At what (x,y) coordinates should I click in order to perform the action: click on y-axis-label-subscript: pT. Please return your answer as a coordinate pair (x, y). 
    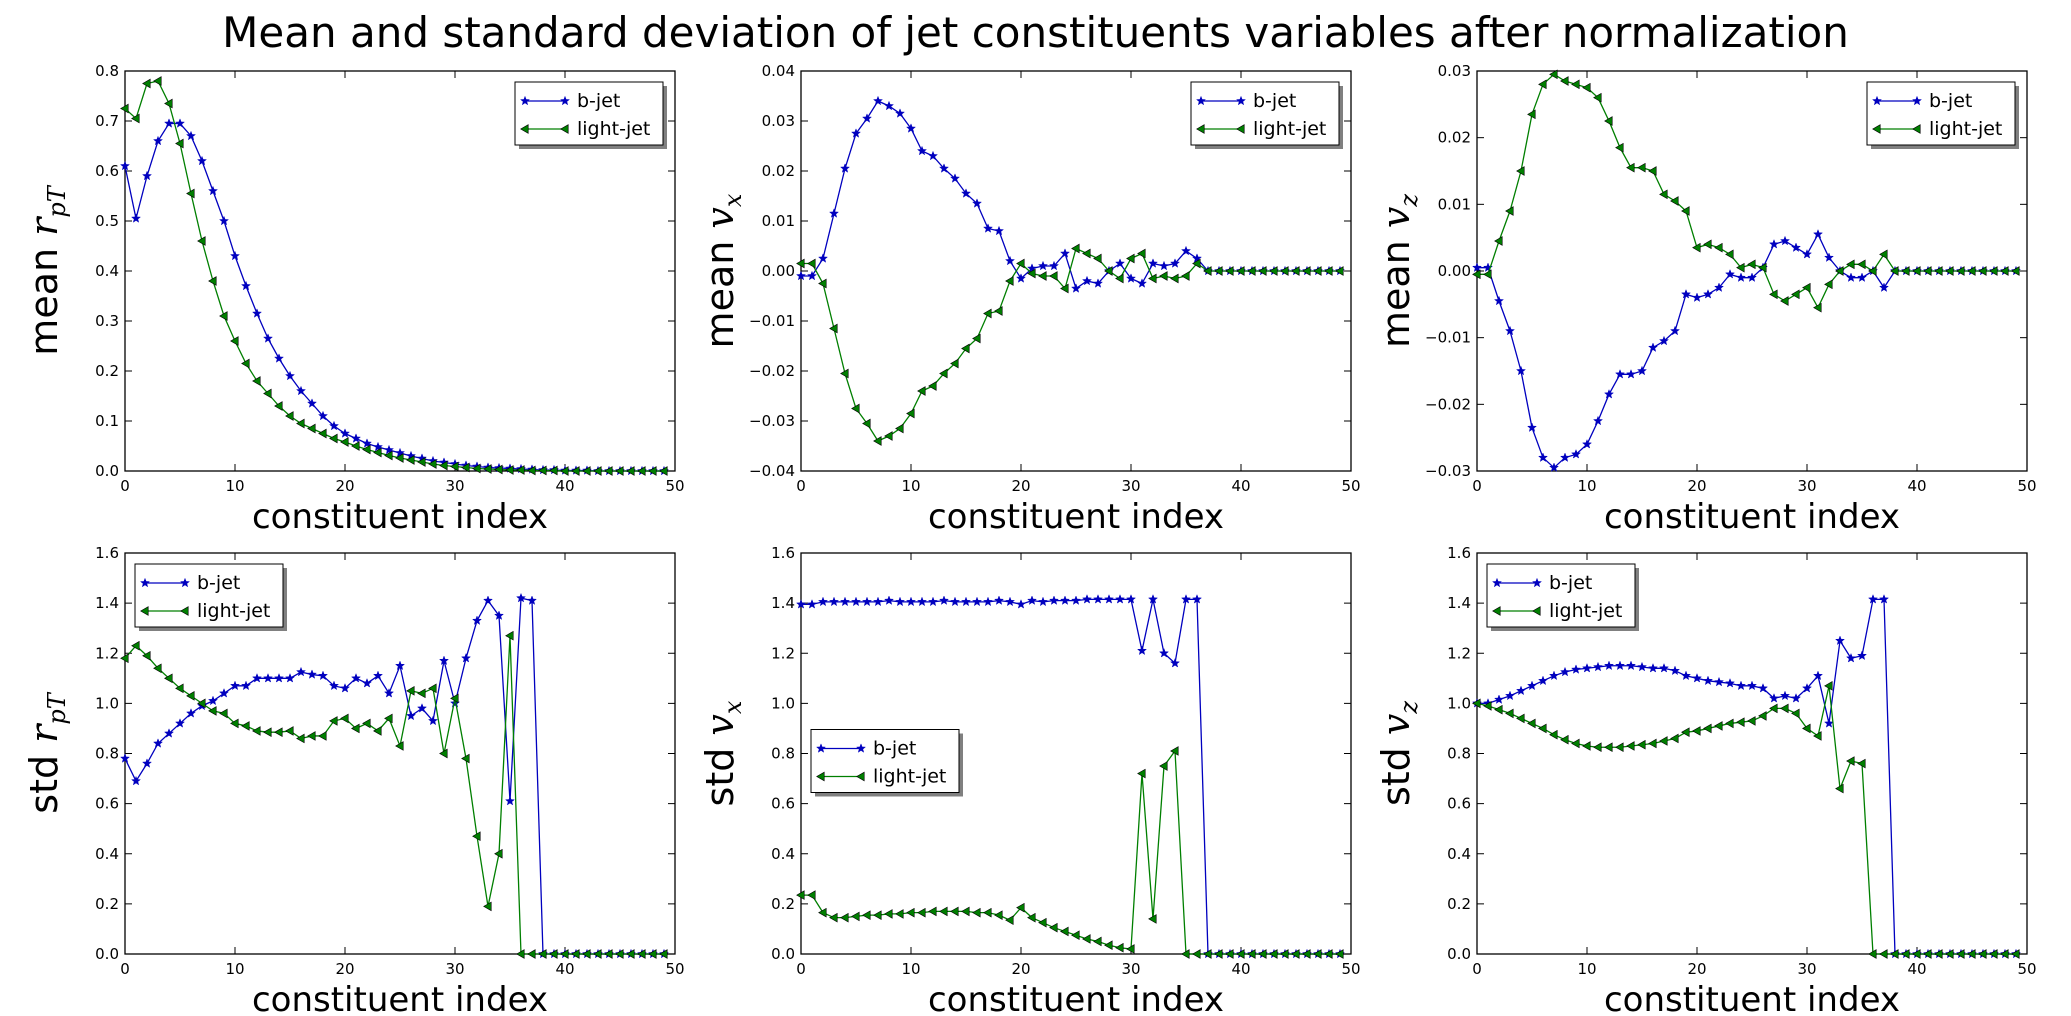
    Looking at the image, I should click on (57, 707).